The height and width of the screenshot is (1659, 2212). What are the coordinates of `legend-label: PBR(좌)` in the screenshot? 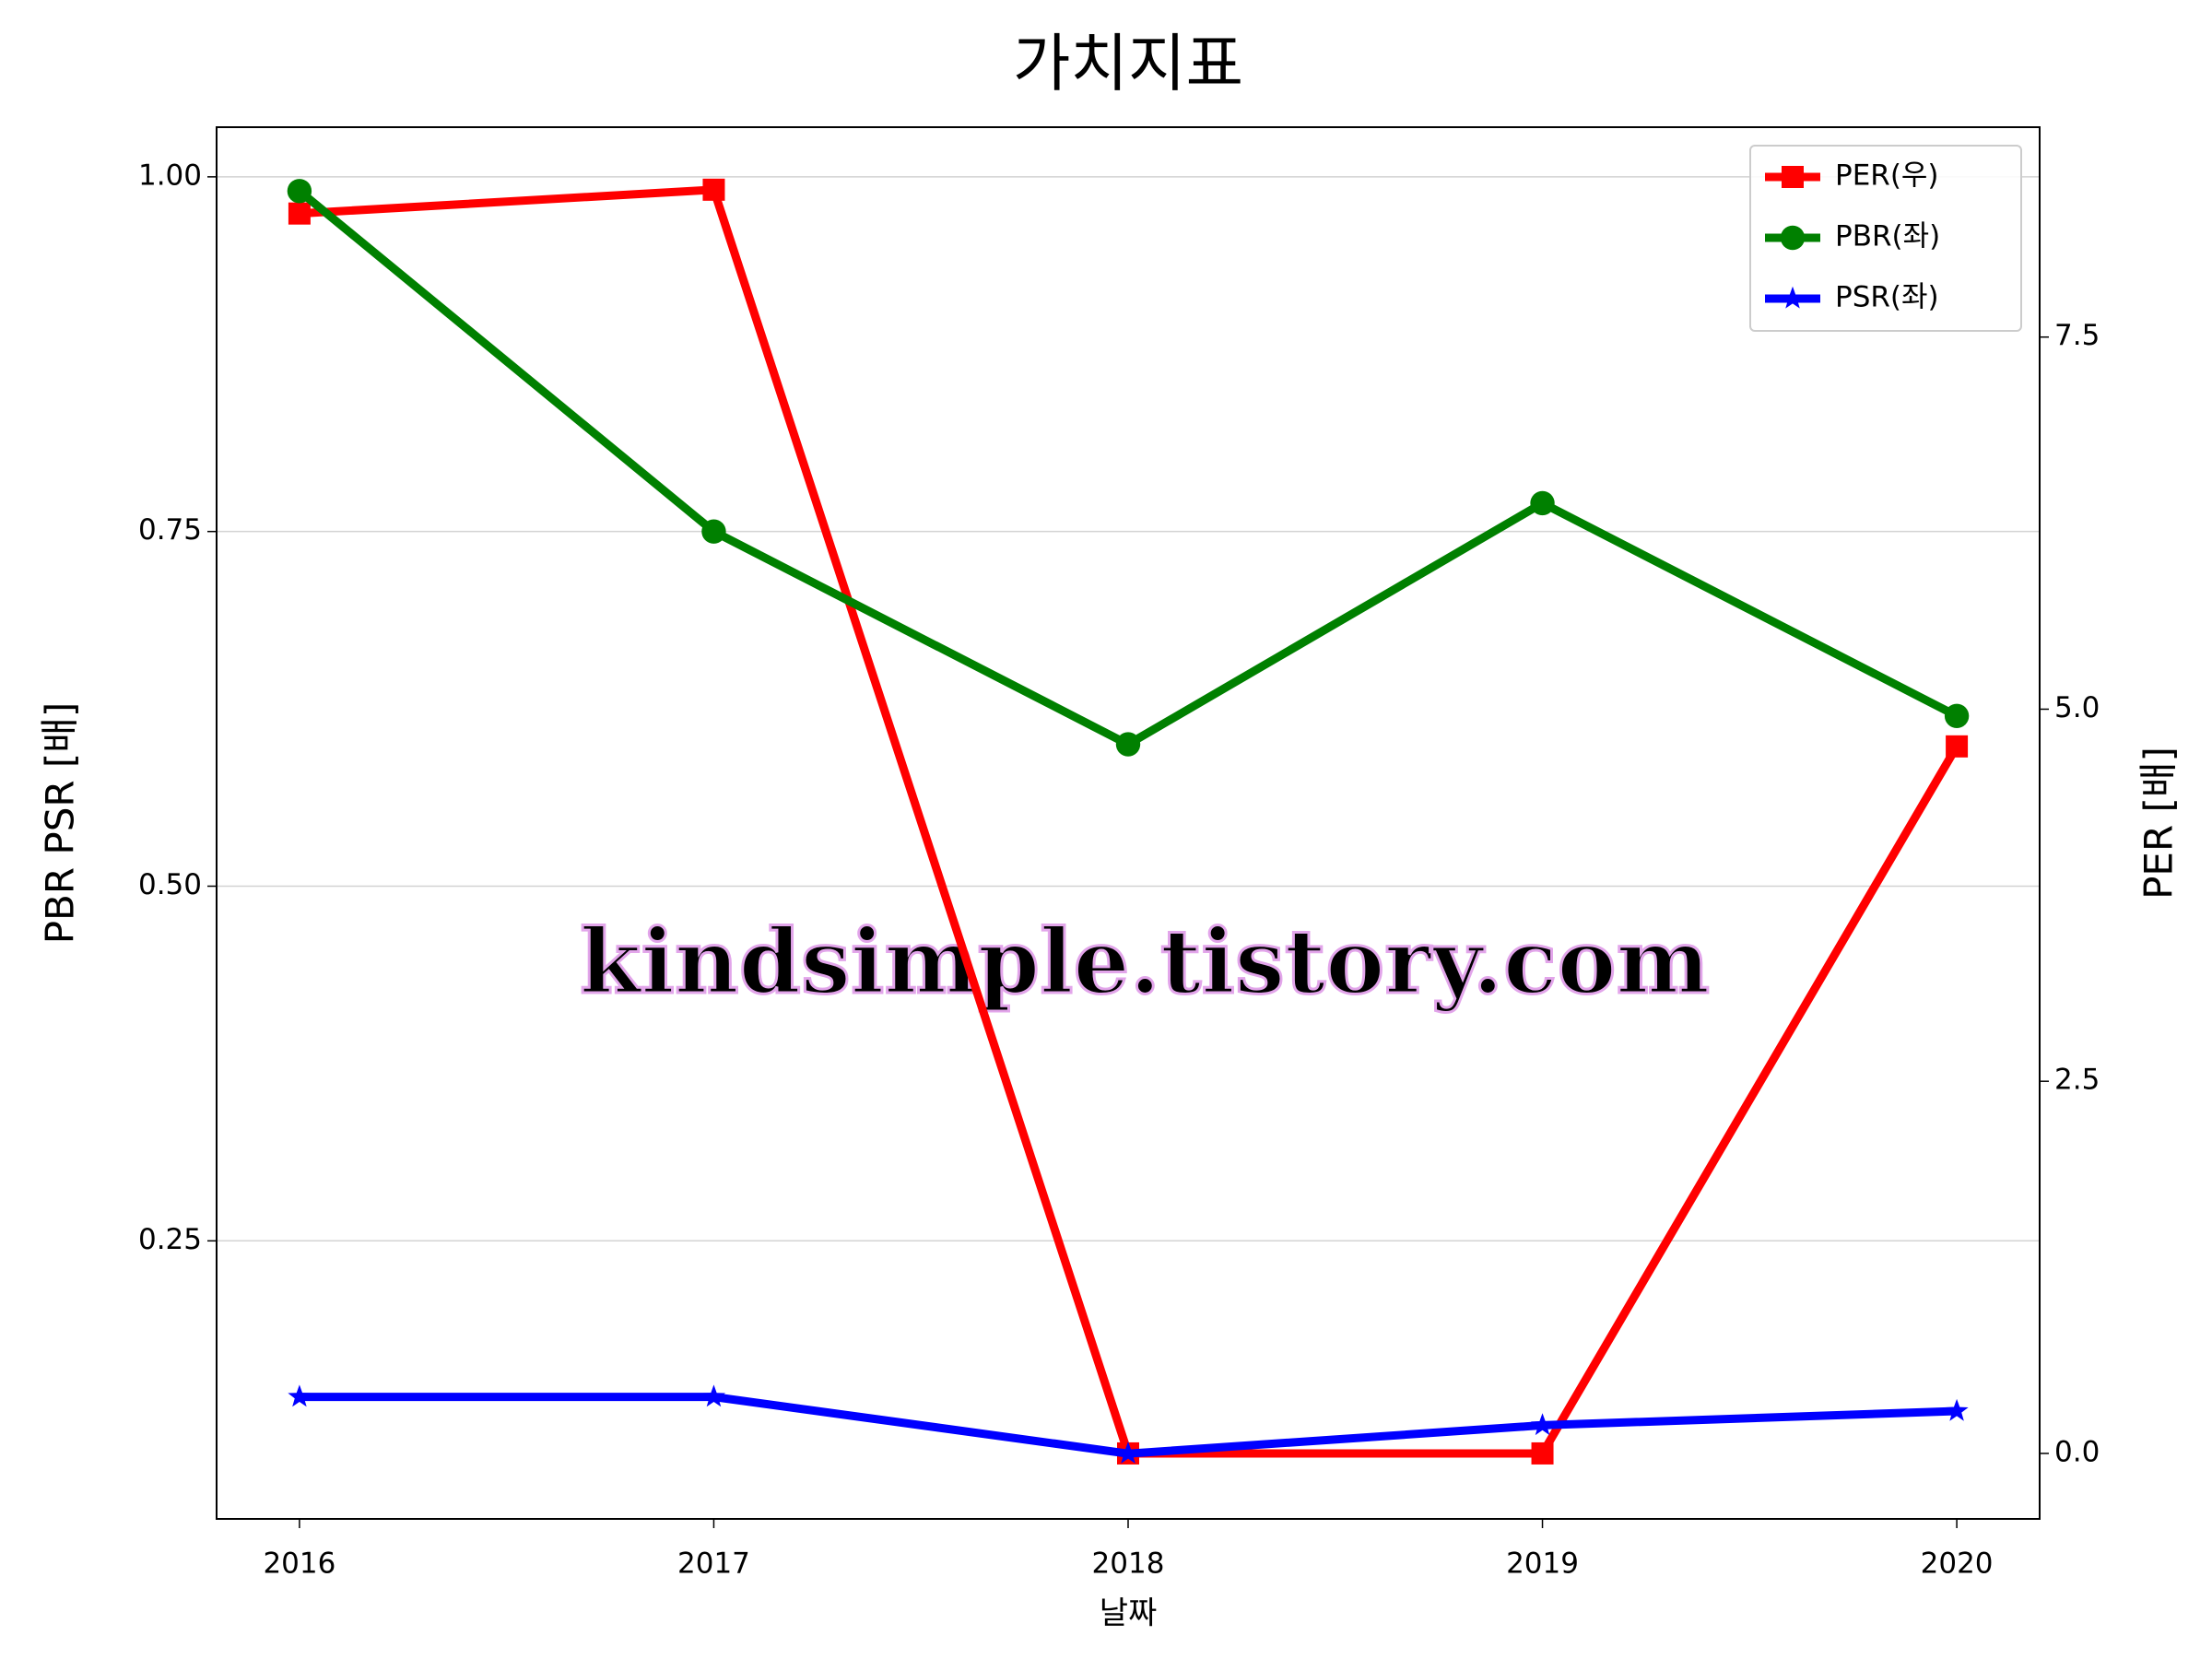 It's located at (1887, 236).